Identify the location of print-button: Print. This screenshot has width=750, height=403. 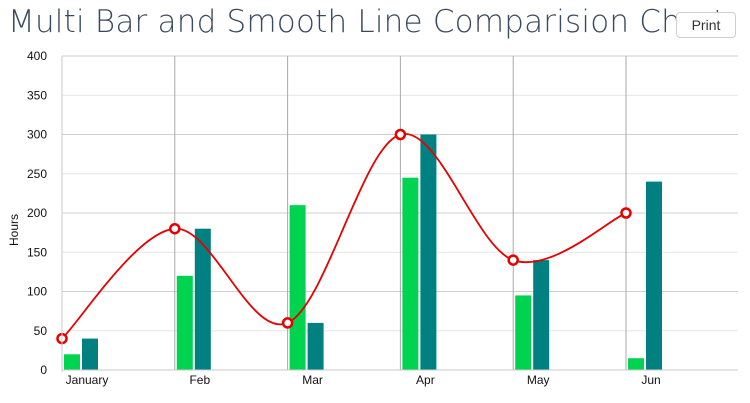
(706, 25).